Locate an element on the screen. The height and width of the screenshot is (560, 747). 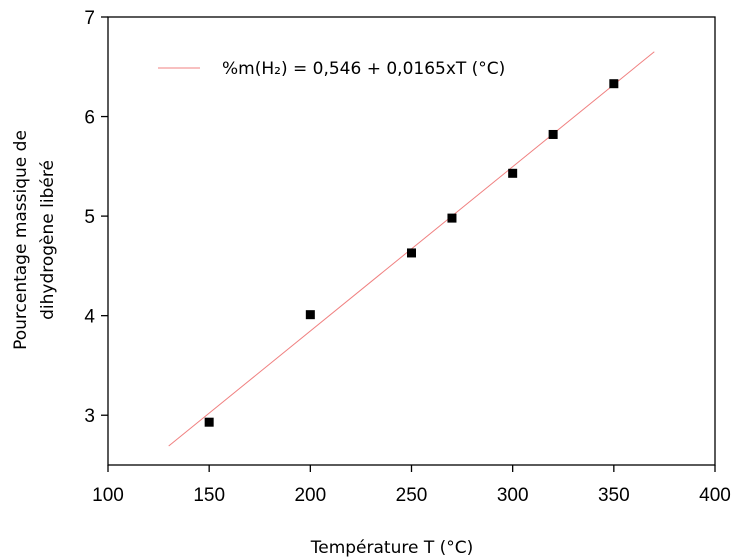
y-axis-title-line-2: dihydrogène libéré is located at coordinates (48, 240).